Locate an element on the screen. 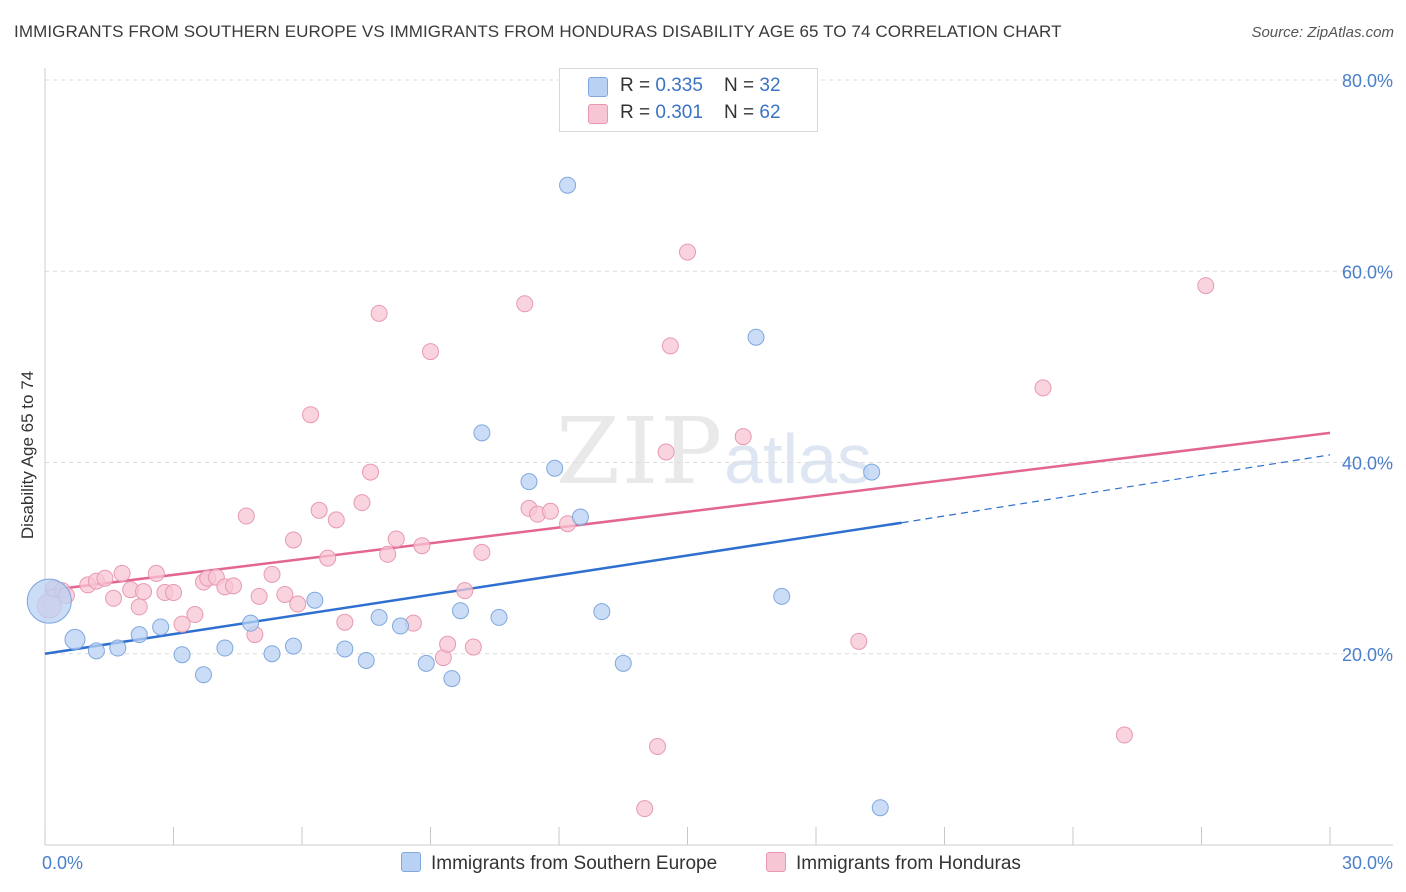 This screenshot has width=1406, height=892. y-axis-title: Disability Age 65 to 74 is located at coordinates (27, 455).